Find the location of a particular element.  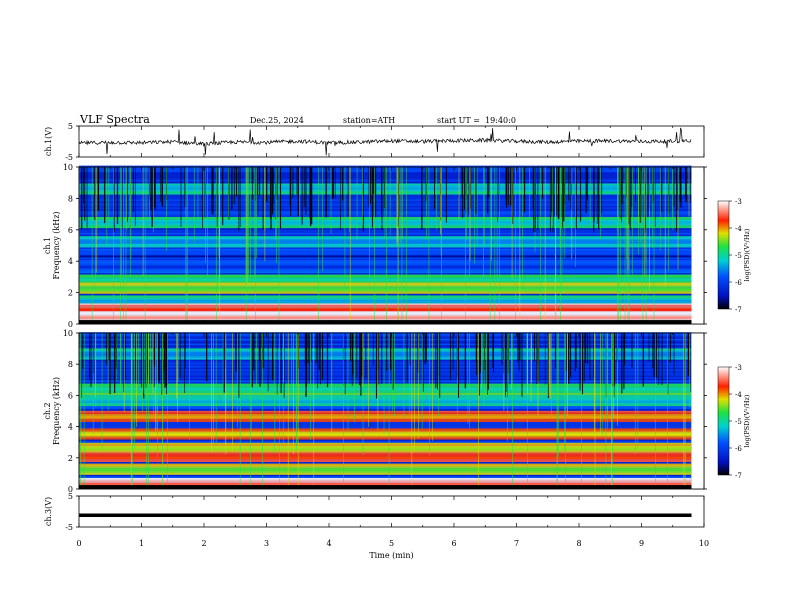

x-axis-label: Time (min) is located at coordinates (391, 555).